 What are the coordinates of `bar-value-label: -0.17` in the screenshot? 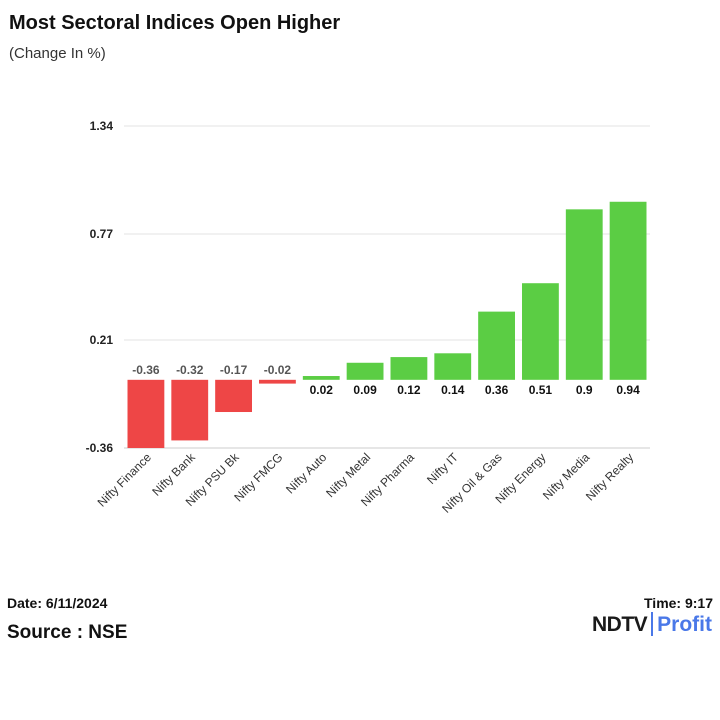 It's located at (234, 370).